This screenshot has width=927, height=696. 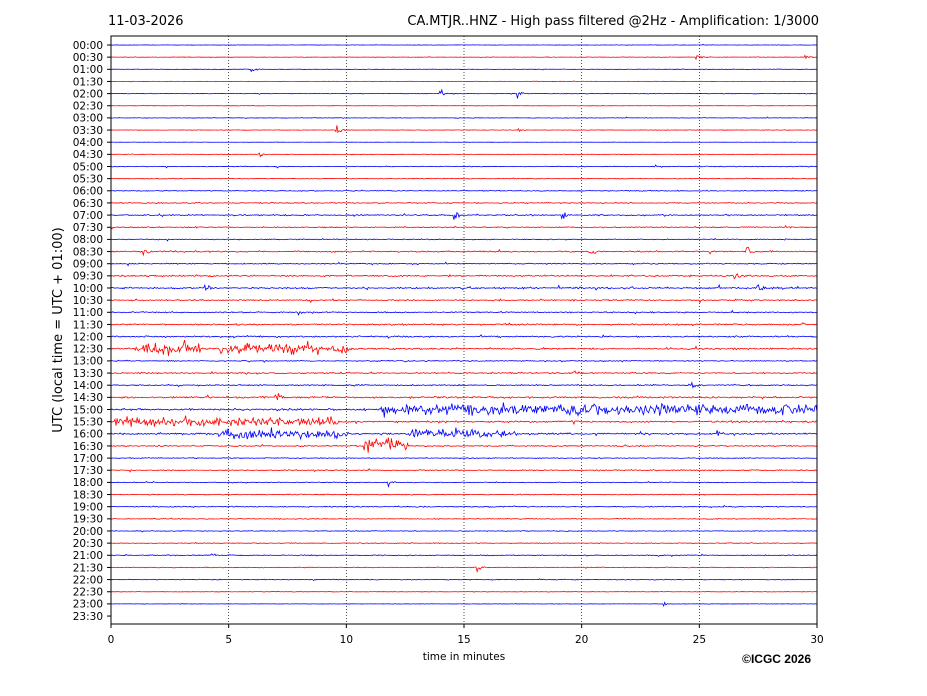 What do you see at coordinates (88, 119) in the screenshot?
I see `y-tick-label: 03:00` at bounding box center [88, 119].